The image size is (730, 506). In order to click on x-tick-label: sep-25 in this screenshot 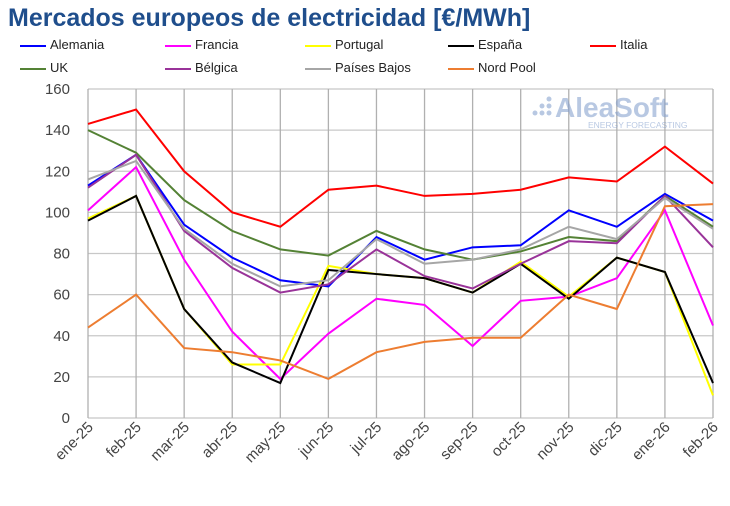, I will do `click(459, 441)`.